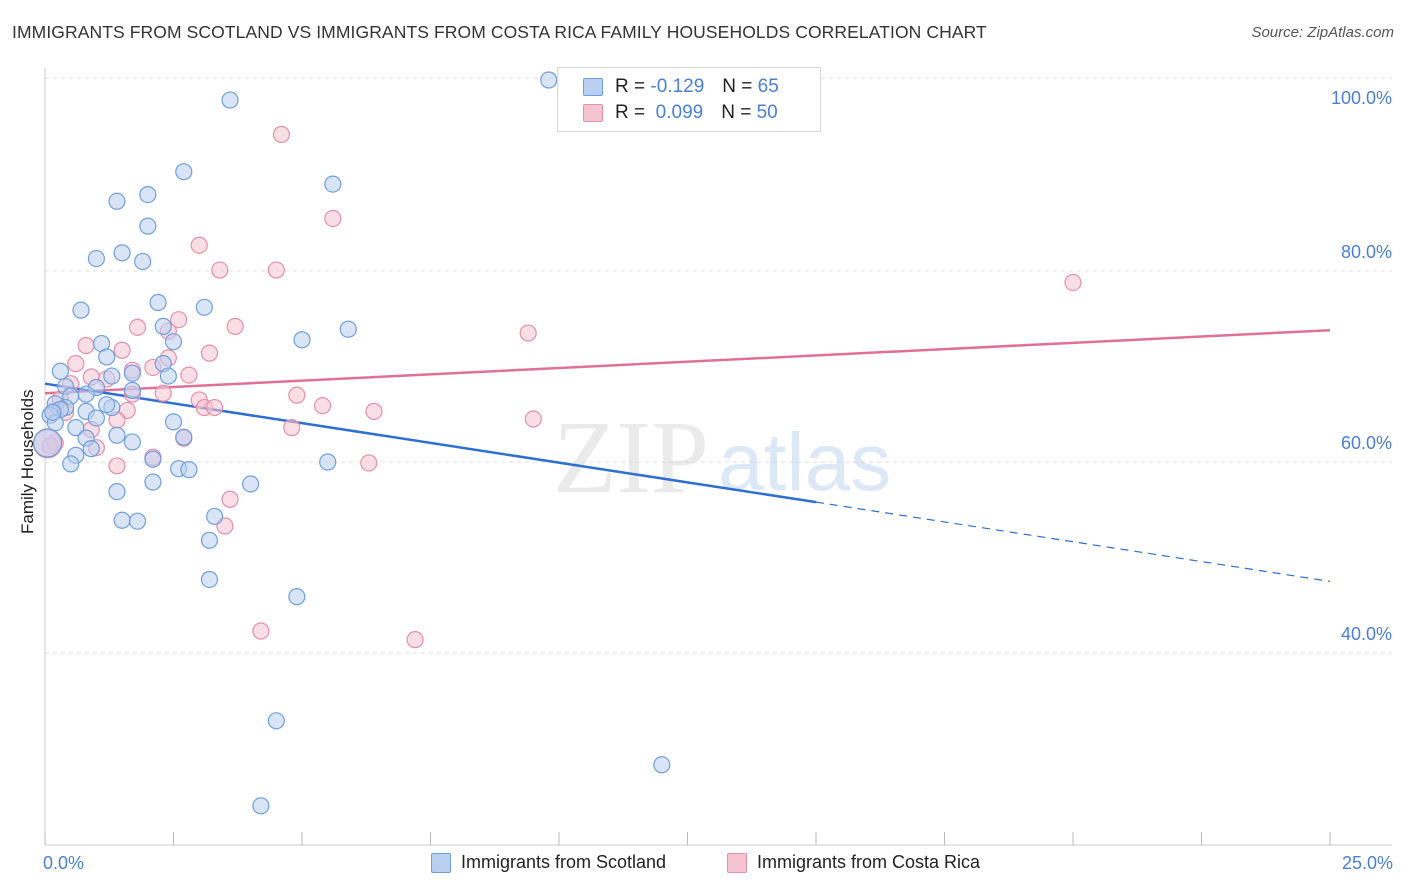 The height and width of the screenshot is (892, 1406). Describe the element at coordinates (1366, 634) in the screenshot. I see `y-tick-label: 40.0%` at that location.